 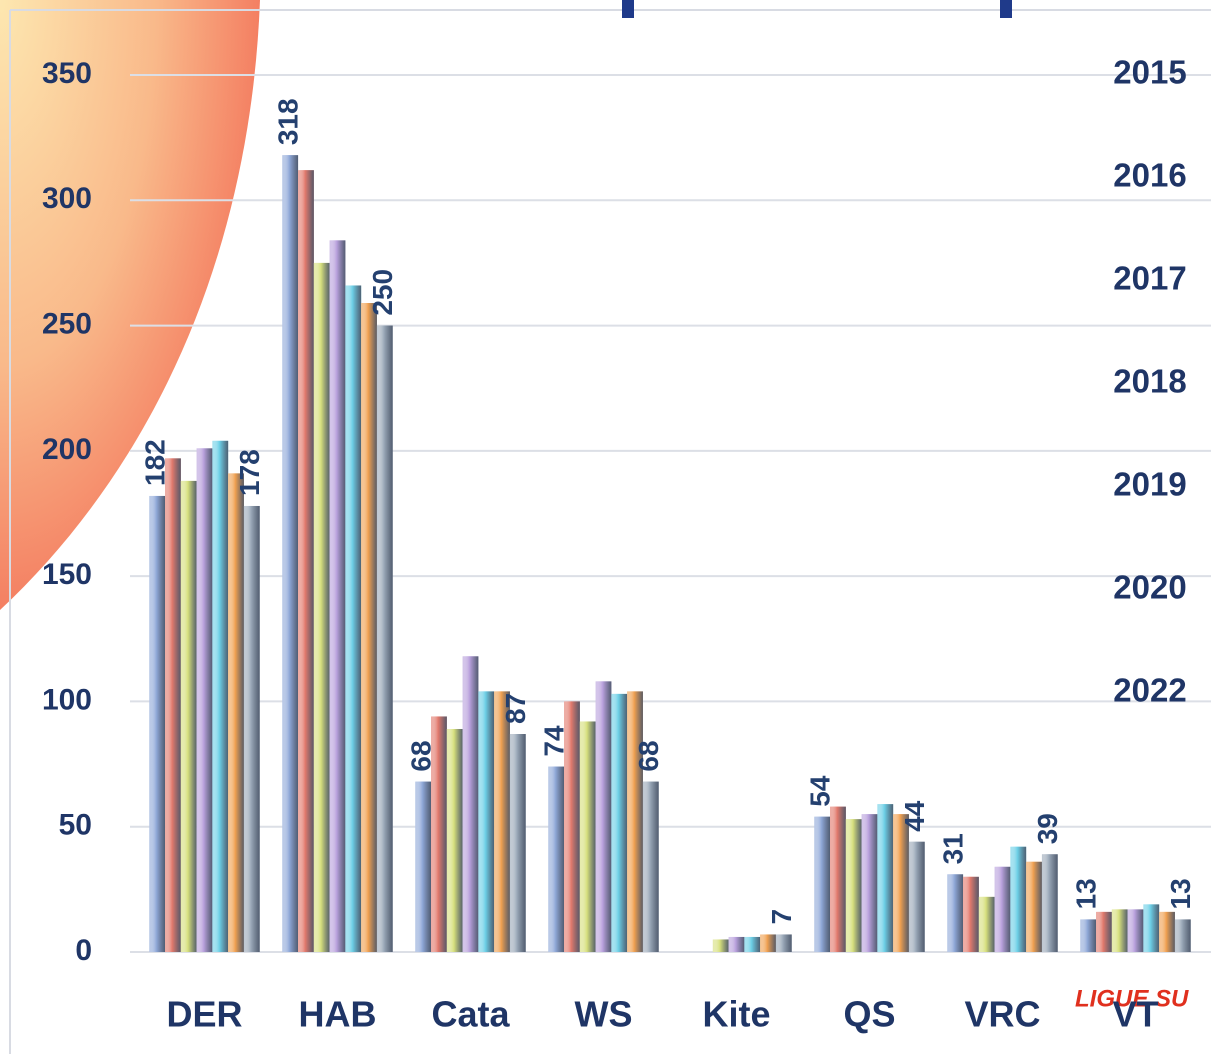 I want to click on data-label: 250, so click(x=382, y=292).